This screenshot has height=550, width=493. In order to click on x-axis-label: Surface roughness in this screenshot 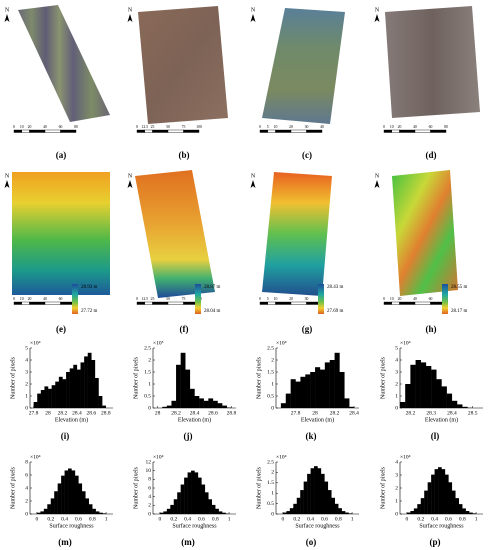, I will do `click(441, 525)`.